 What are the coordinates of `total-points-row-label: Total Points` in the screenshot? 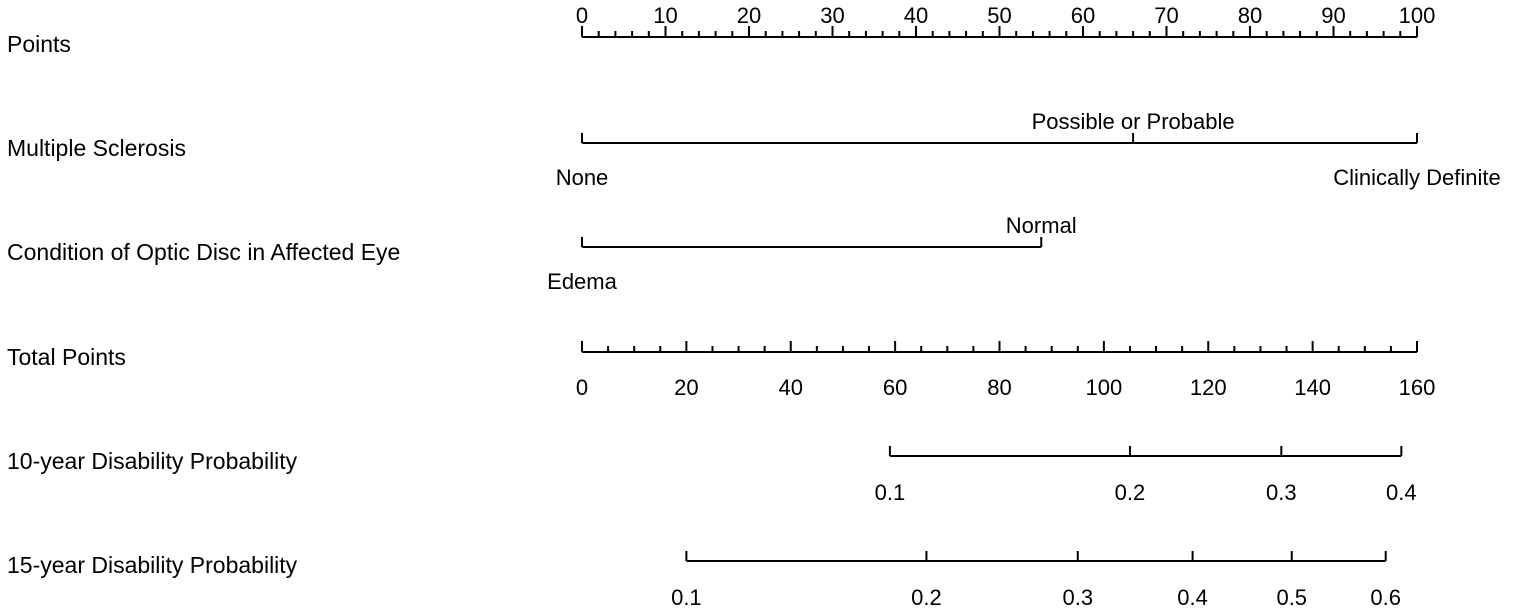 It's located at (66, 357).